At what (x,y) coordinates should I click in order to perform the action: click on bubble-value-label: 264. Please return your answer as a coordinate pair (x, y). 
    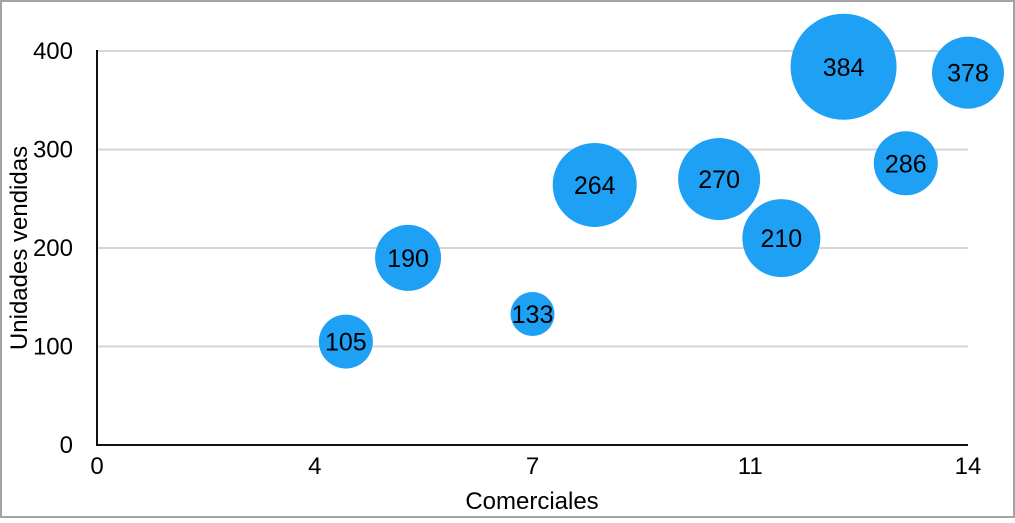
    Looking at the image, I should click on (595, 186).